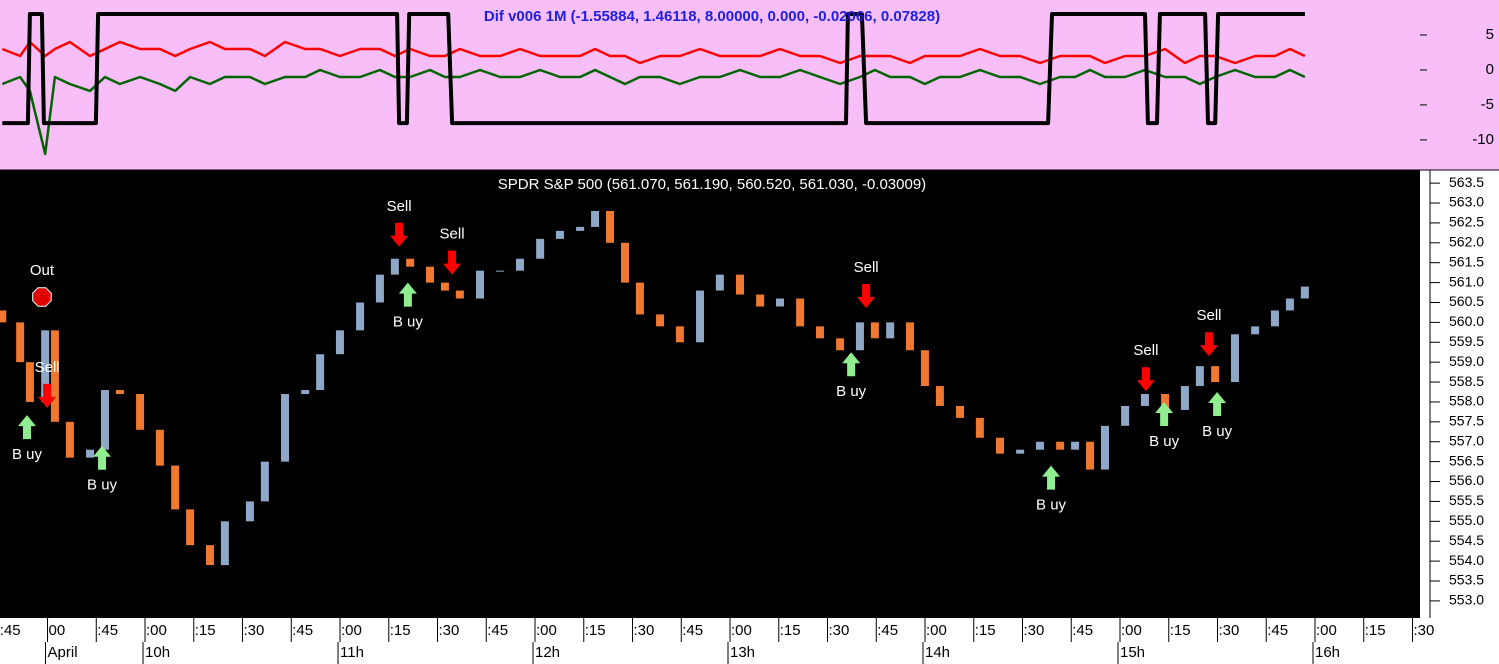 Image resolution: width=1499 pixels, height=664 pixels. Describe the element at coordinates (1490, 69) in the screenshot. I see `y-tick-label: 0` at that location.